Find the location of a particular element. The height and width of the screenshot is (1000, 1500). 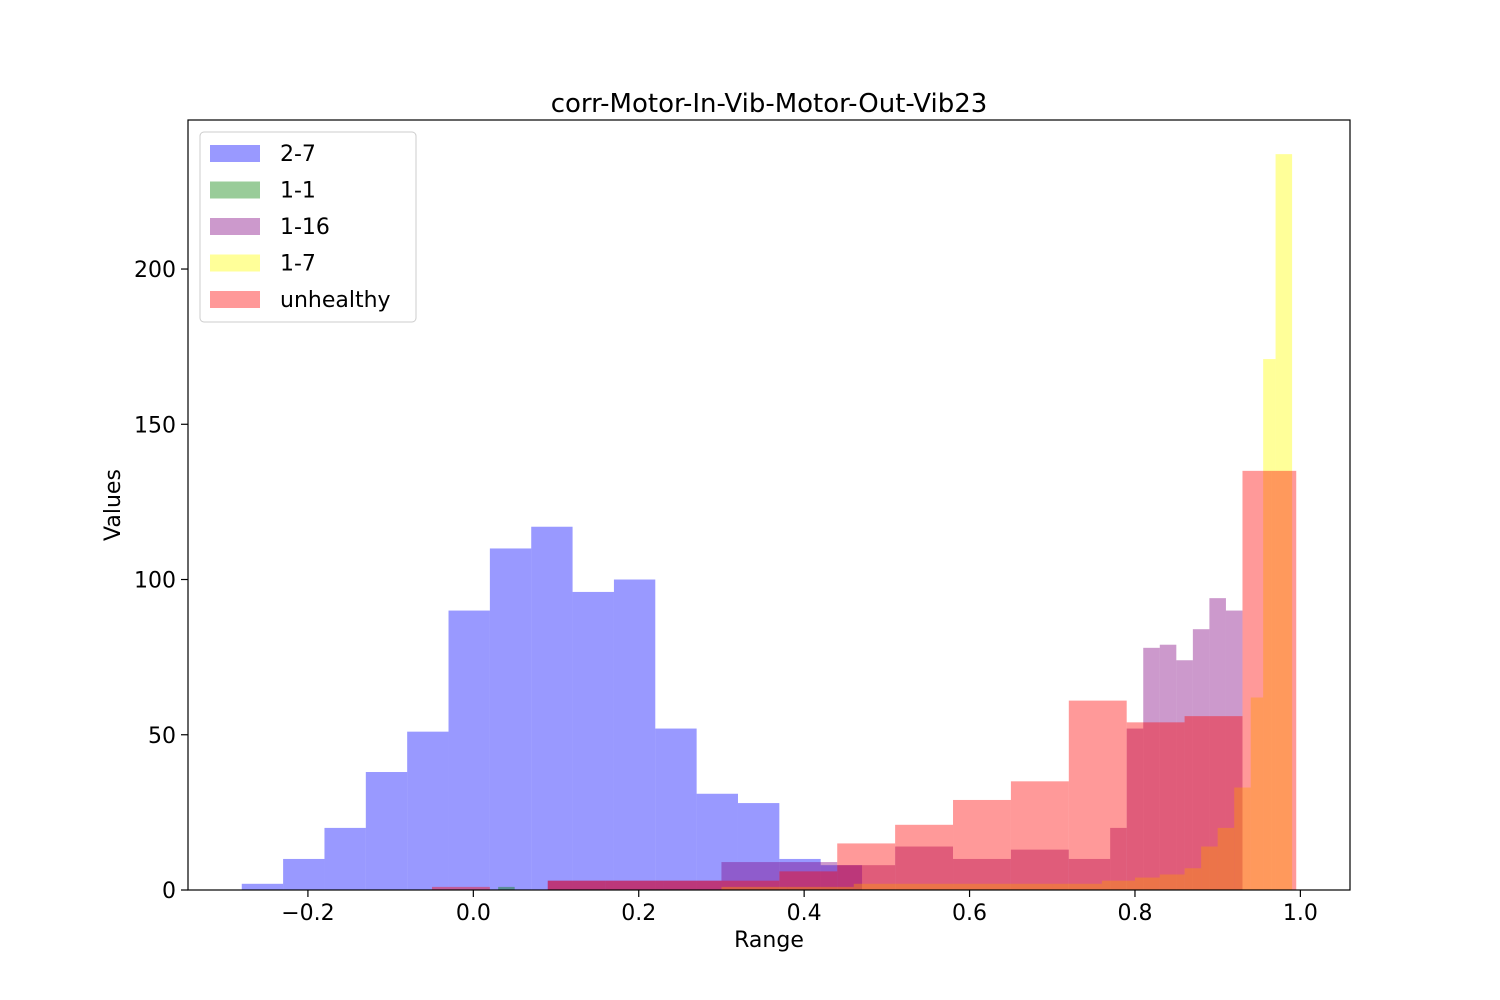

legend-label: 1-1 is located at coordinates (298, 191).